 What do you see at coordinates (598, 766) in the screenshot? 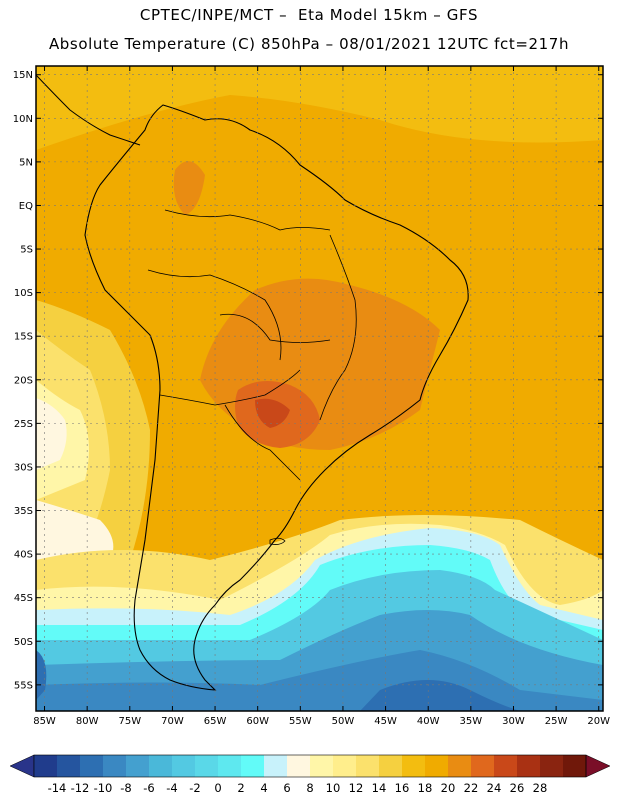
I see `colorbar-over-arrow` at bounding box center [598, 766].